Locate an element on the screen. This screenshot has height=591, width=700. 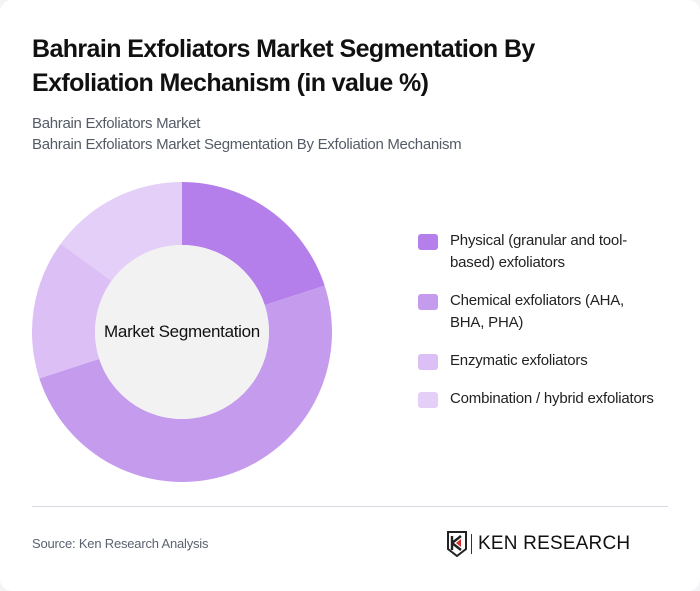
logo-text: KEN RESEARCH is located at coordinates (554, 543).